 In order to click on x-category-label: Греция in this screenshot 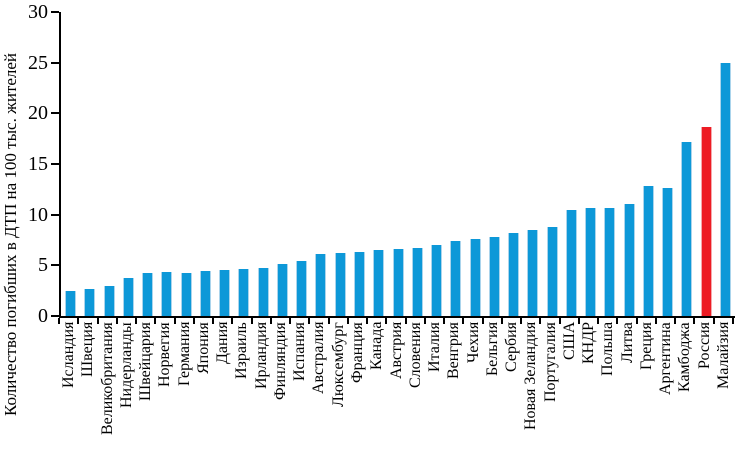, I will do `click(646, 346)`.